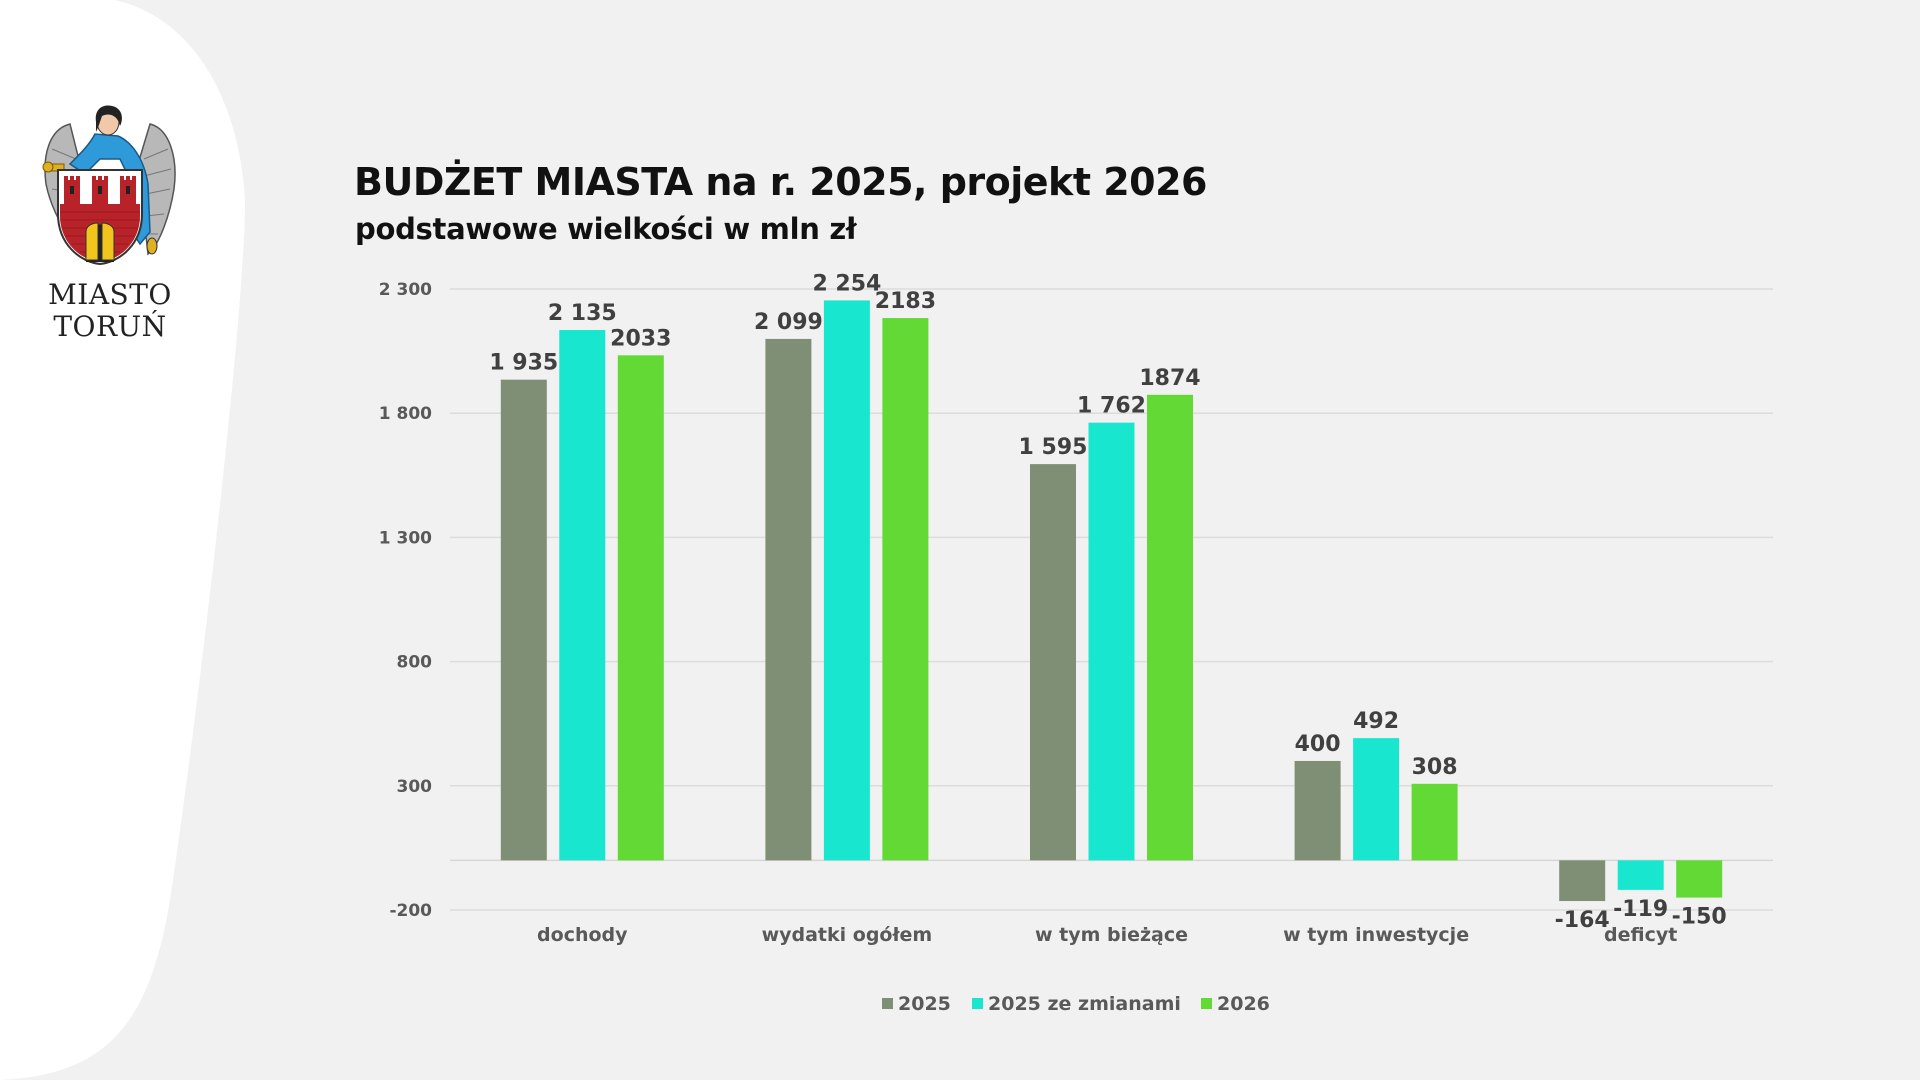 The height and width of the screenshot is (1080, 1920). I want to click on coat-of-arms-icon, so click(109, 185).